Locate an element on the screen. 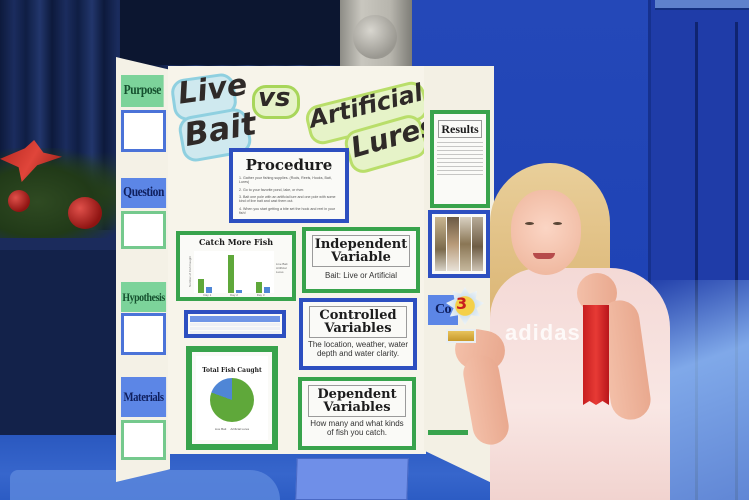 Image resolution: width=749 pixels, height=500 pixels. bar-chart-plot is located at coordinates (234, 272).